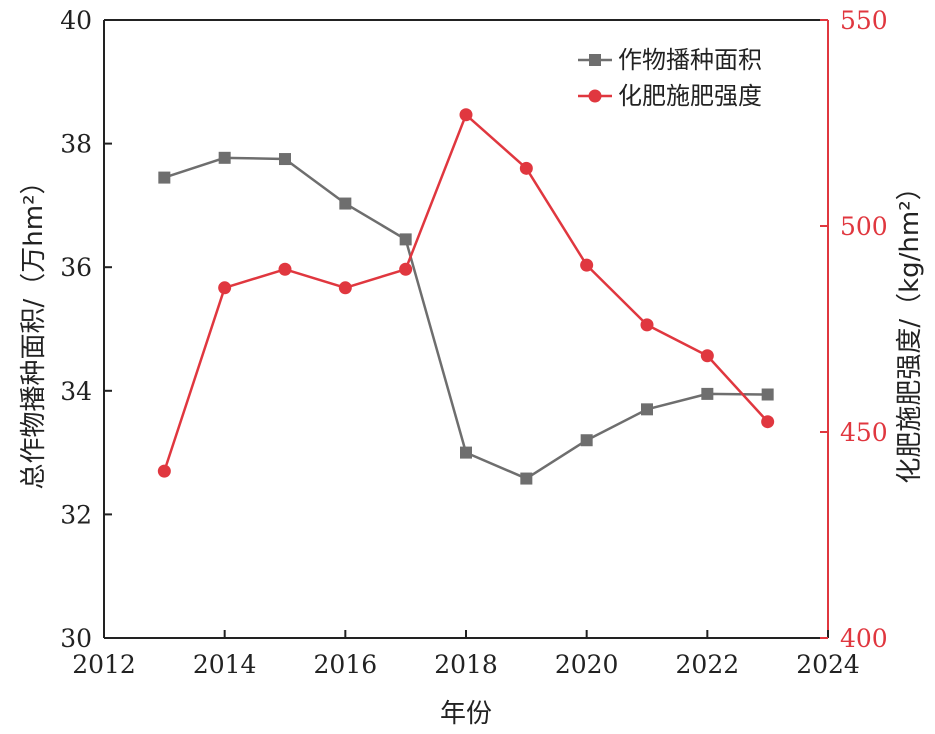 The image size is (935, 734). I want to click on left-y-tick-label: 40, so click(76, 20).